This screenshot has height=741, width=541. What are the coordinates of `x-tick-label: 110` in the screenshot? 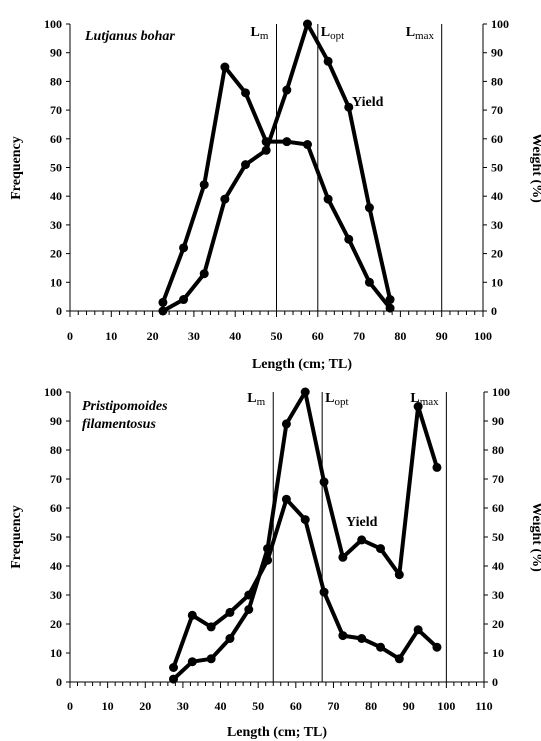 It's located at (483, 706).